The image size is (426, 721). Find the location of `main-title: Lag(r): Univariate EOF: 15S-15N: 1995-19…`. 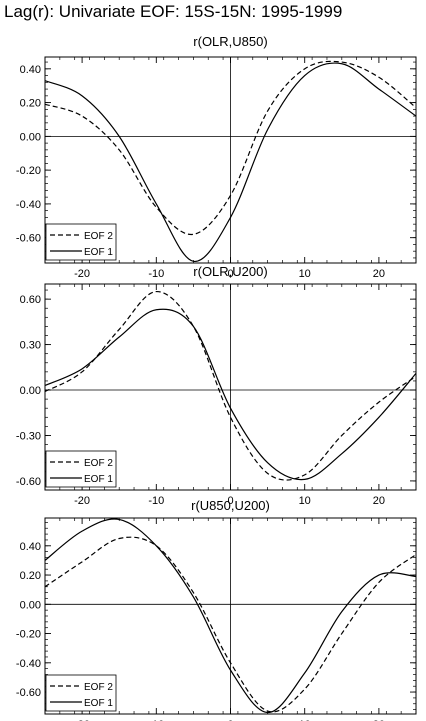

main-title: Lag(r): Univariate EOF: 15S-15N: 1995-19… is located at coordinates (173, 11).